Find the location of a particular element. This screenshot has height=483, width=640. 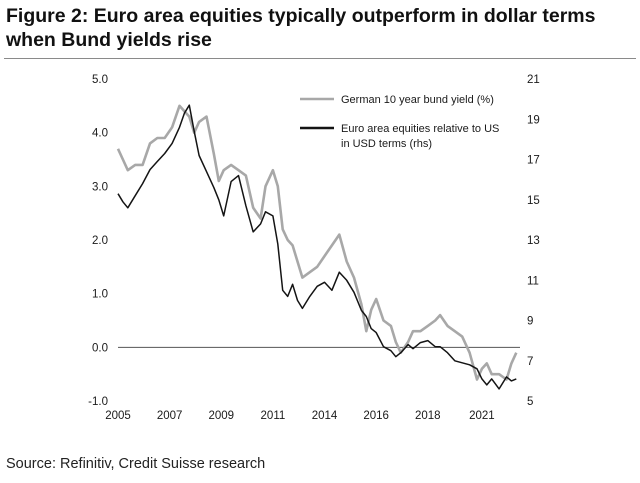

left-tick-label: 4.0 is located at coordinates (100, 134).